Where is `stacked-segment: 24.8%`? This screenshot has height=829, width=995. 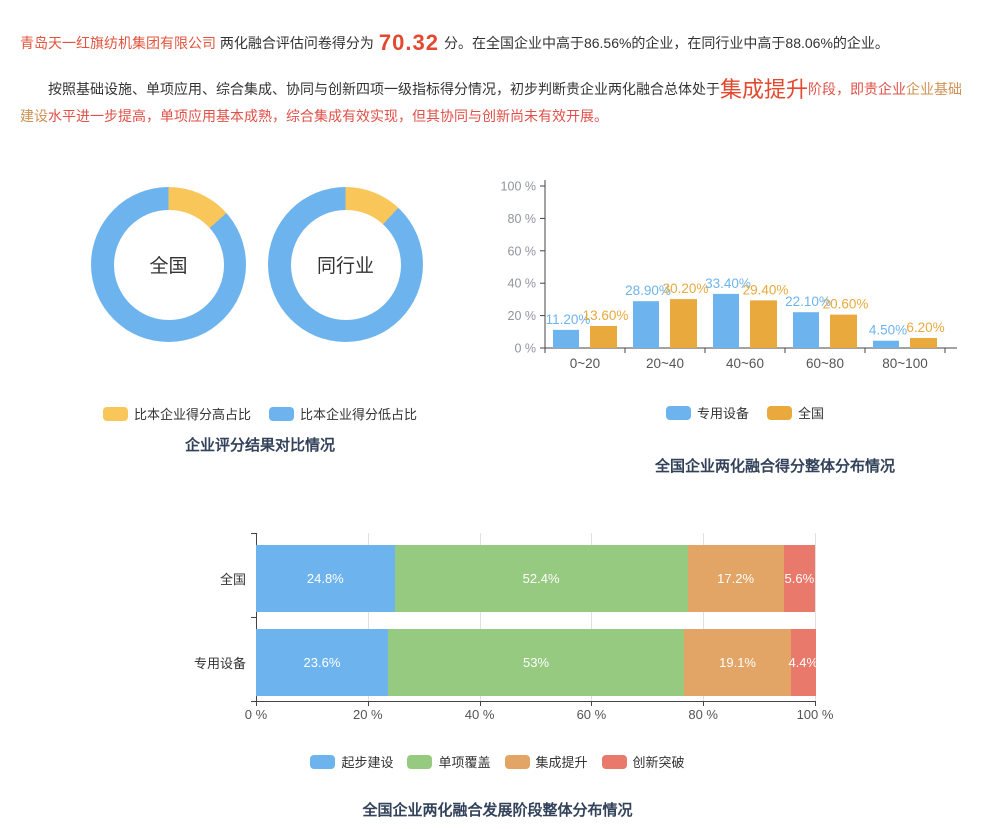 stacked-segment: 24.8% is located at coordinates (325, 578).